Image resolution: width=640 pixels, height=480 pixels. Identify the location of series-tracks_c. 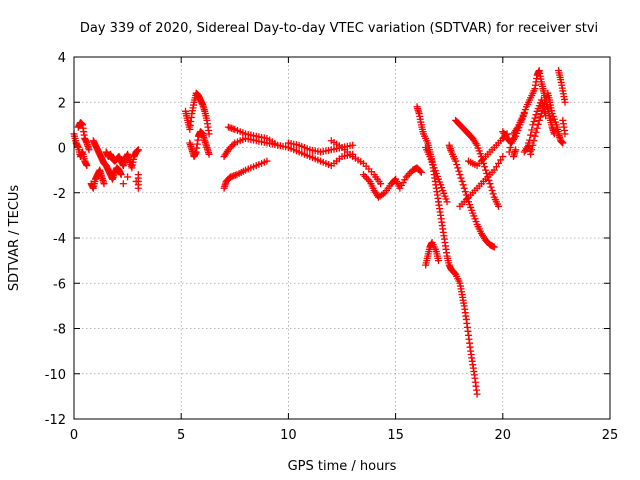
(462, 250).